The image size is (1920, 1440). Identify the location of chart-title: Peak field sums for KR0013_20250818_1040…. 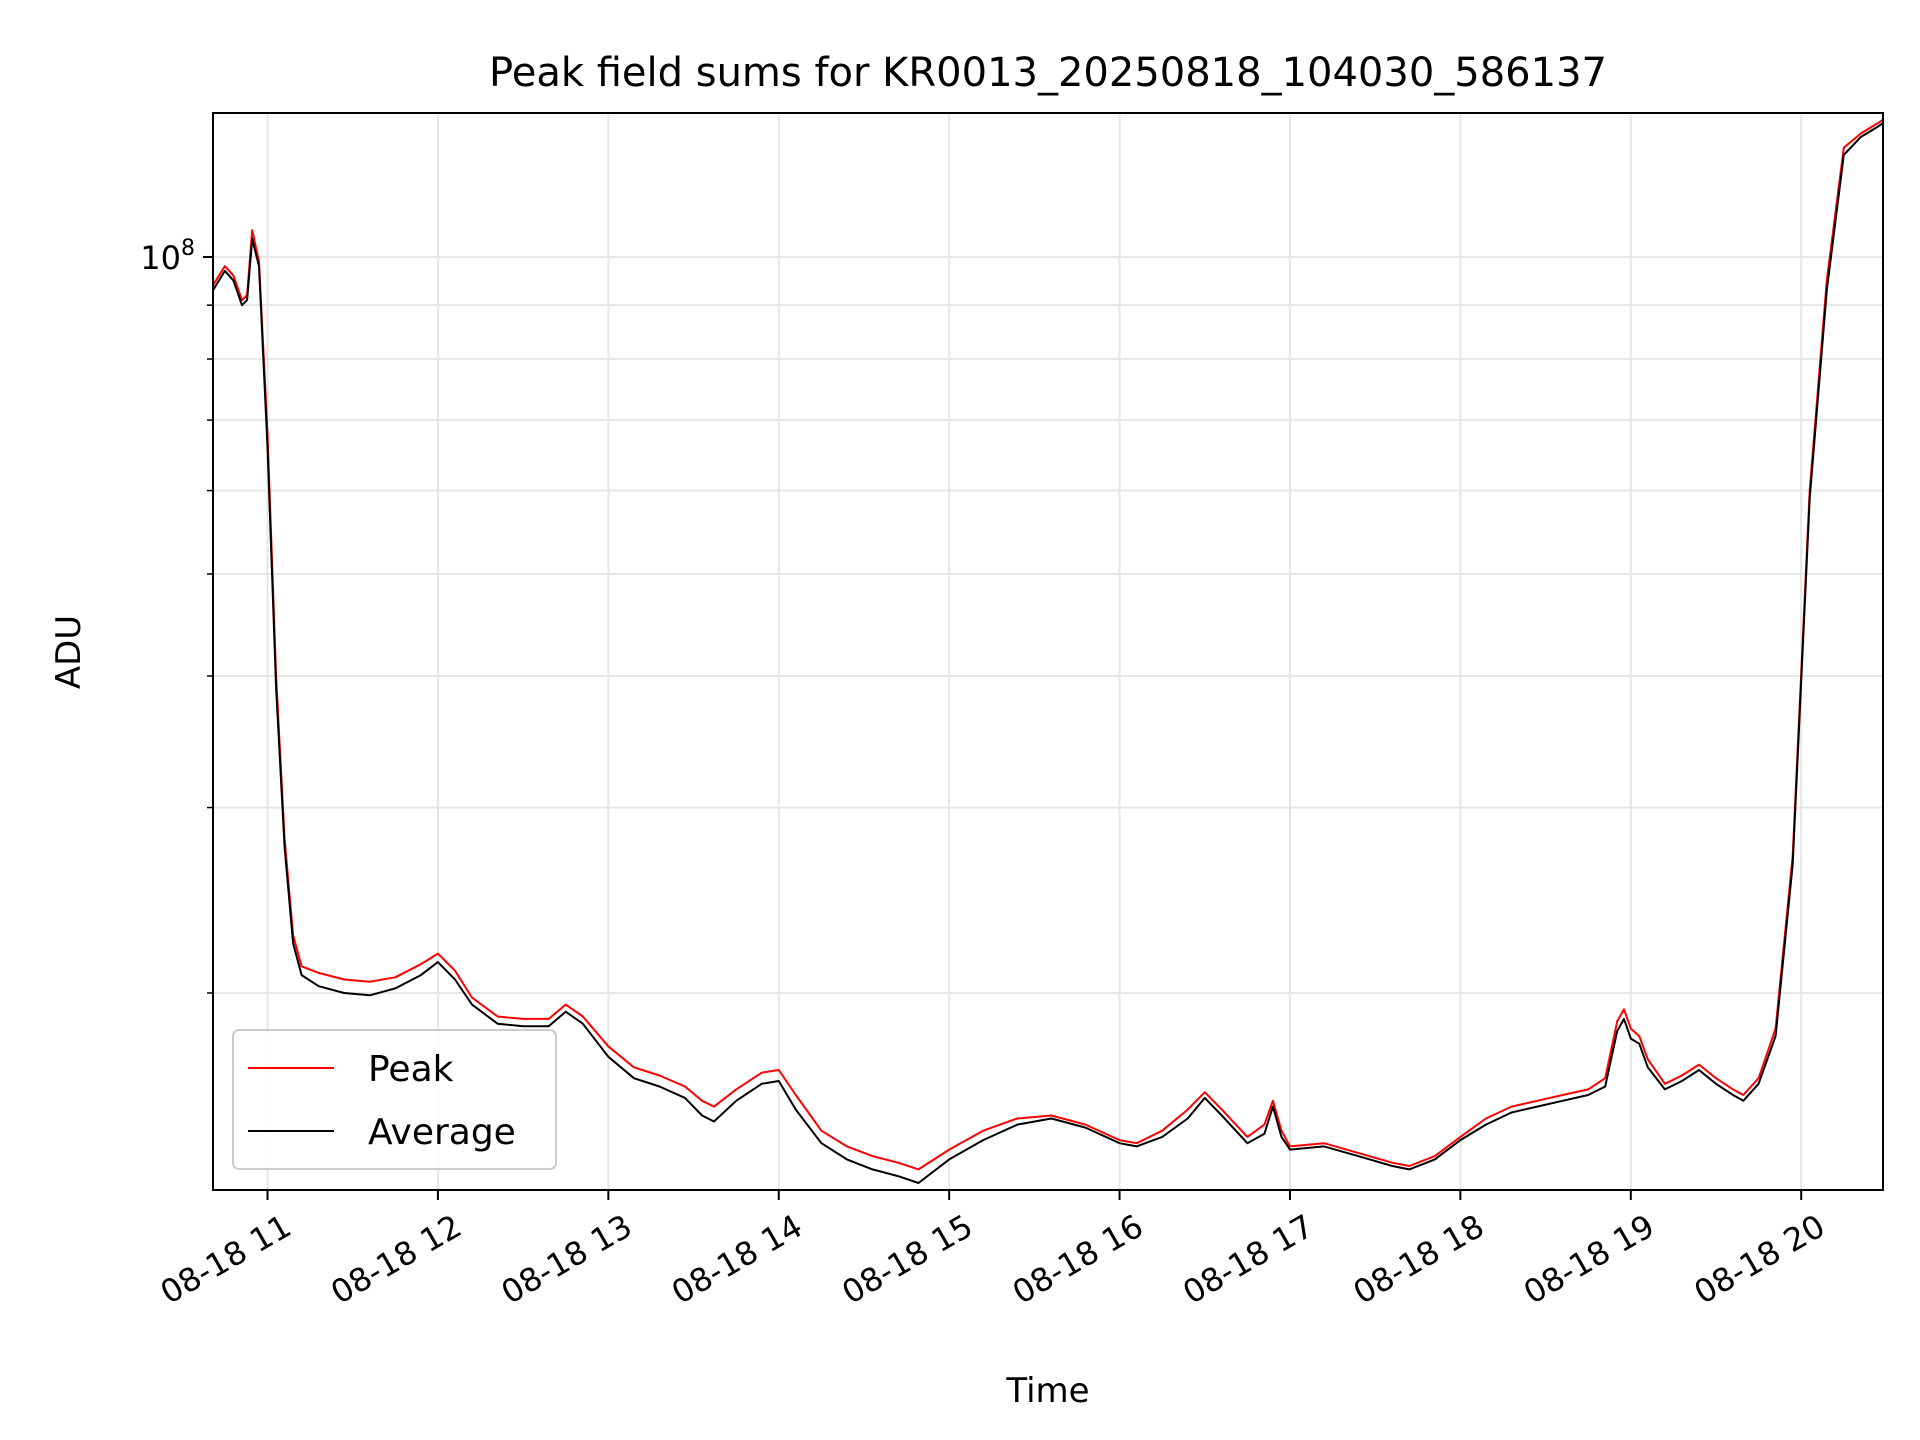
(1048, 73).